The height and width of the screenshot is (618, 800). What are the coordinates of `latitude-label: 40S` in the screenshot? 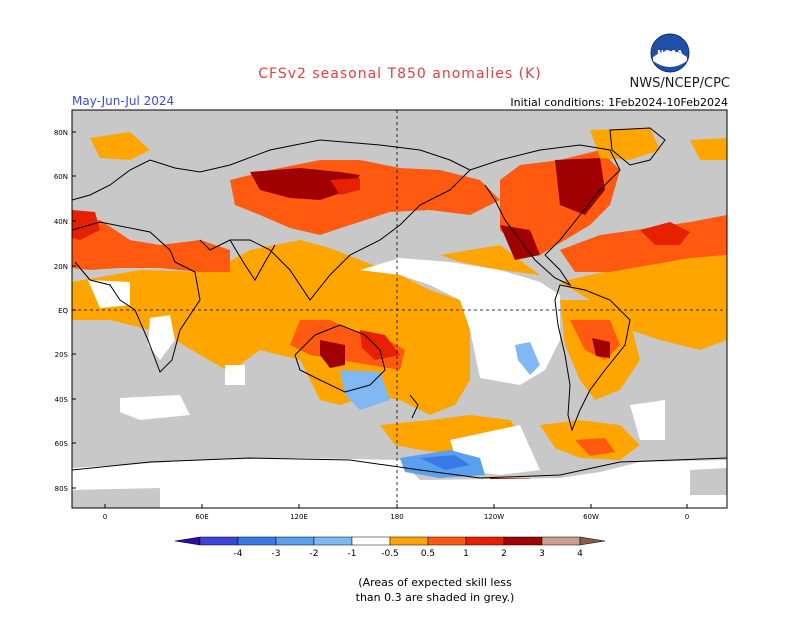 It's located at (62, 400).